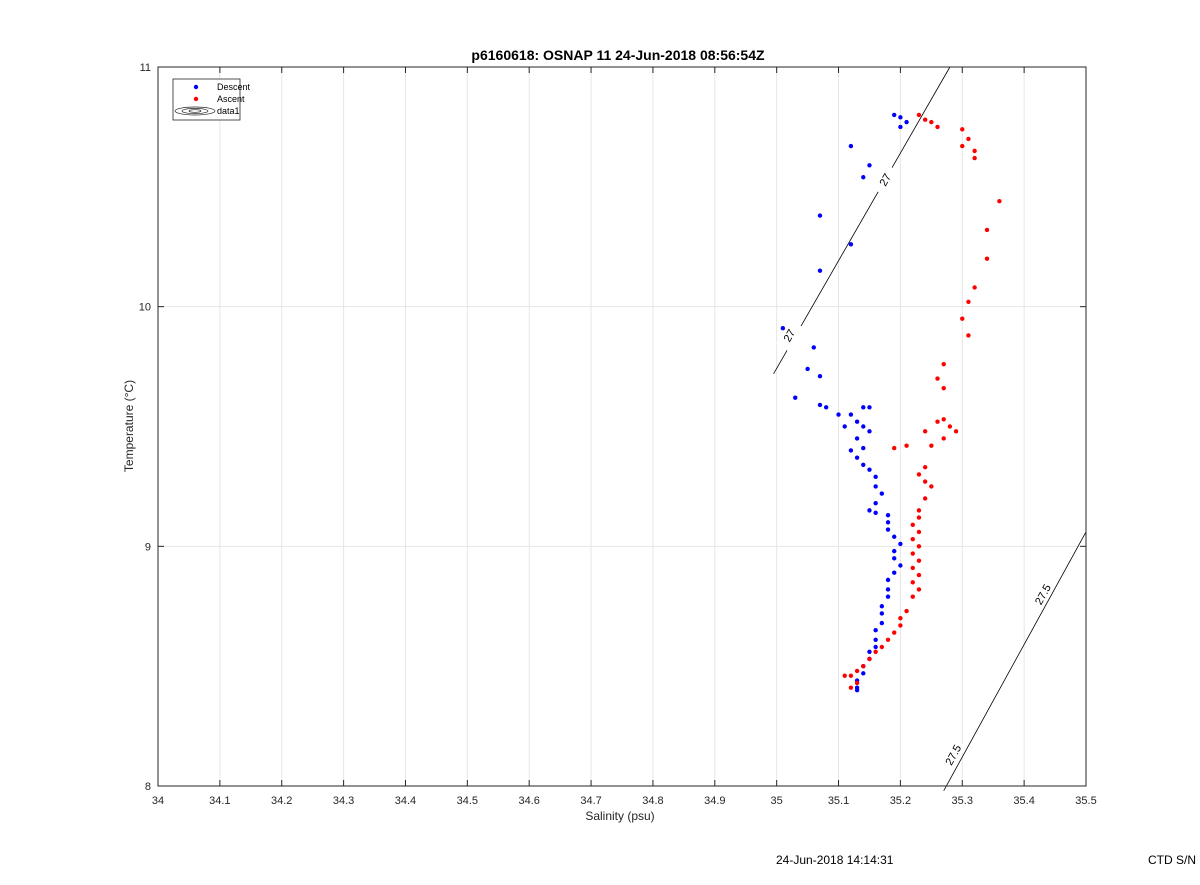 Image resolution: width=1200 pixels, height=885 pixels. Describe the element at coordinates (1172, 860) in the screenshot. I see `footer-ctd-serial: CTD S/N` at that location.